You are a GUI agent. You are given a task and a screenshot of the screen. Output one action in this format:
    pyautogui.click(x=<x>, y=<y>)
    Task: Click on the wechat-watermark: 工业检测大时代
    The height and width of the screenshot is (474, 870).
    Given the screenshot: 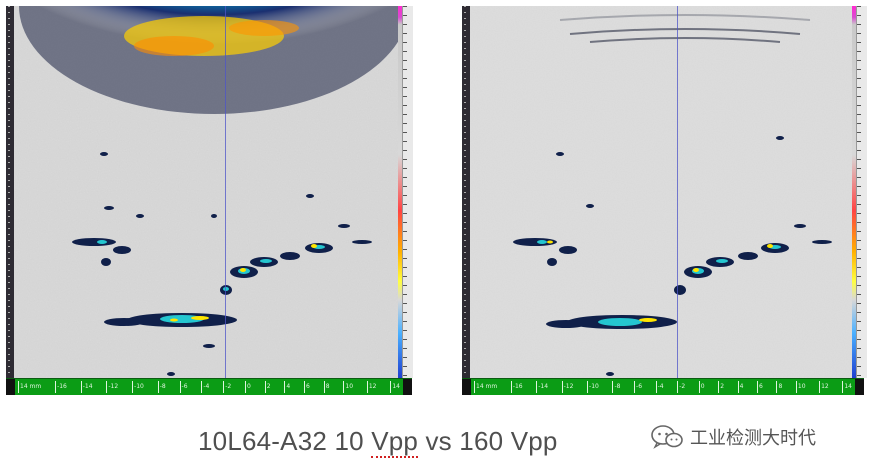 What is the action you would take?
    pyautogui.click(x=733, y=437)
    